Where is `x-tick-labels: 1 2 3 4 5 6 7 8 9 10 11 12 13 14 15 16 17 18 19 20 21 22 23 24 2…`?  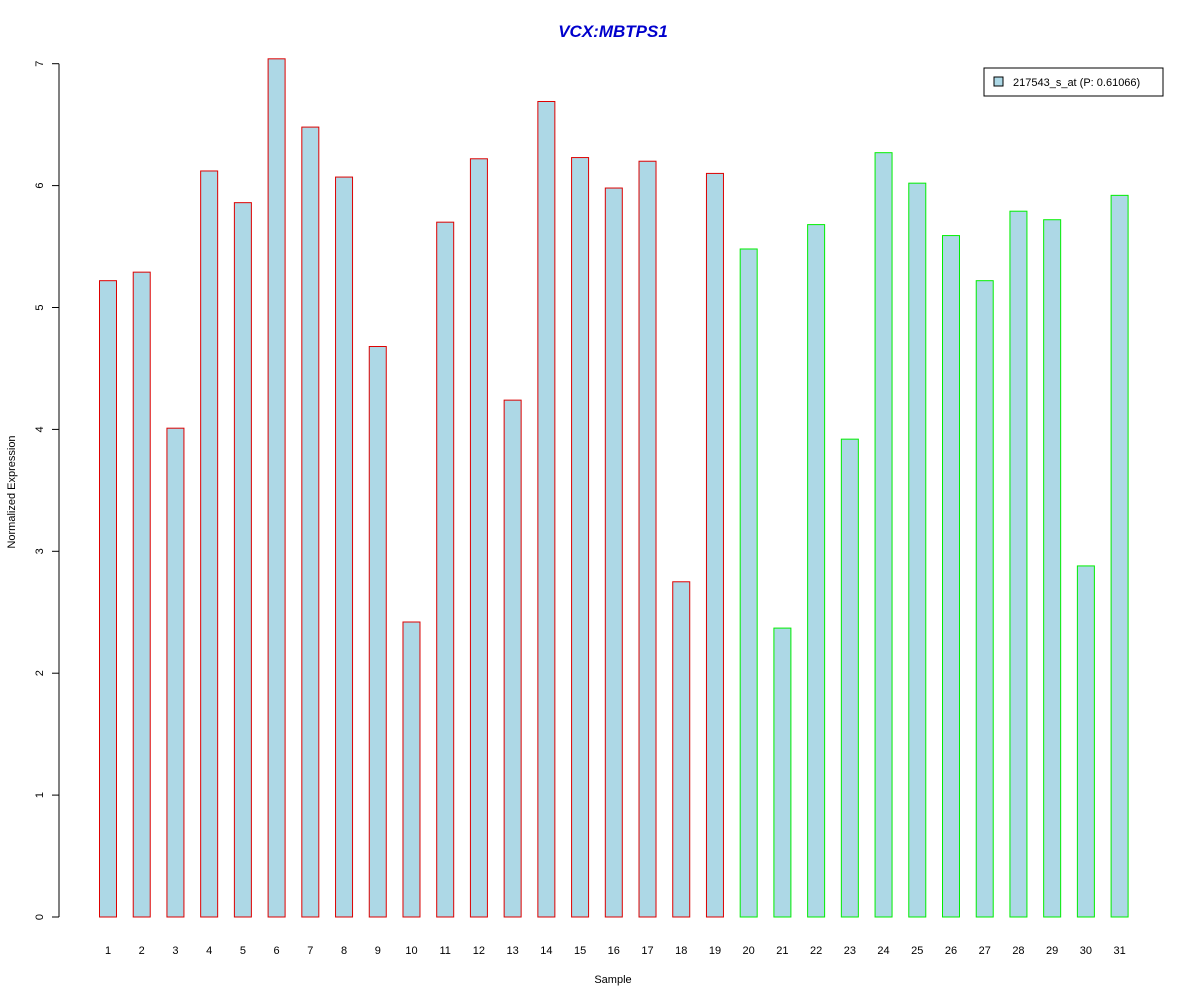
x-tick-labels: 1 2 3 4 5 6 7 8 9 10 11 12 13 14 15 16 17 18 19 20 21 22 23 24 2… is located at coordinates (615, 951).